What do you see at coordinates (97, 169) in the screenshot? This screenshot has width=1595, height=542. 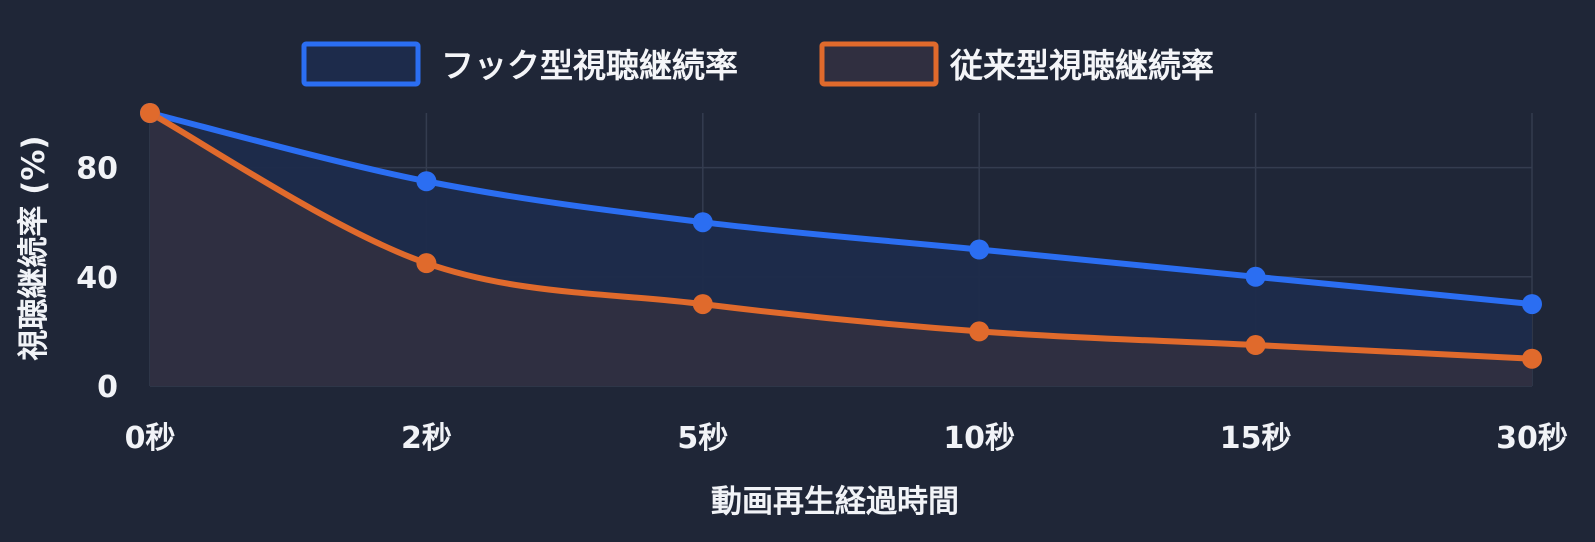 I see `y-tick-label-2: 80` at bounding box center [97, 169].